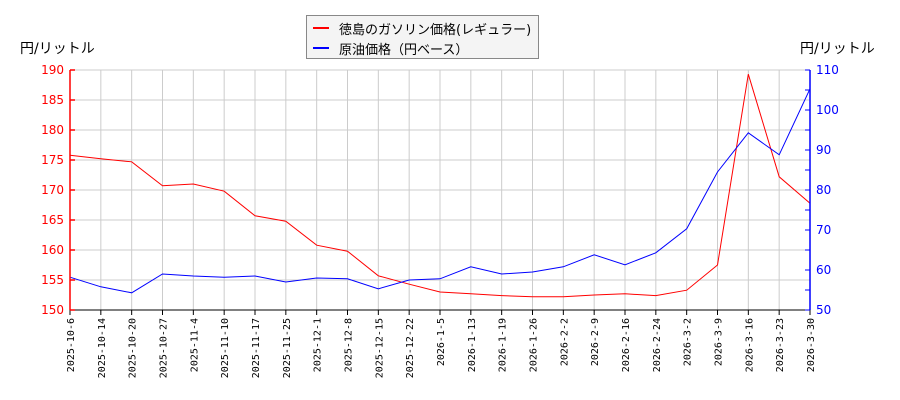 The image size is (900, 400). What do you see at coordinates (837, 49) in the screenshot?
I see `right-axis-label: 円/リットル` at bounding box center [837, 49].